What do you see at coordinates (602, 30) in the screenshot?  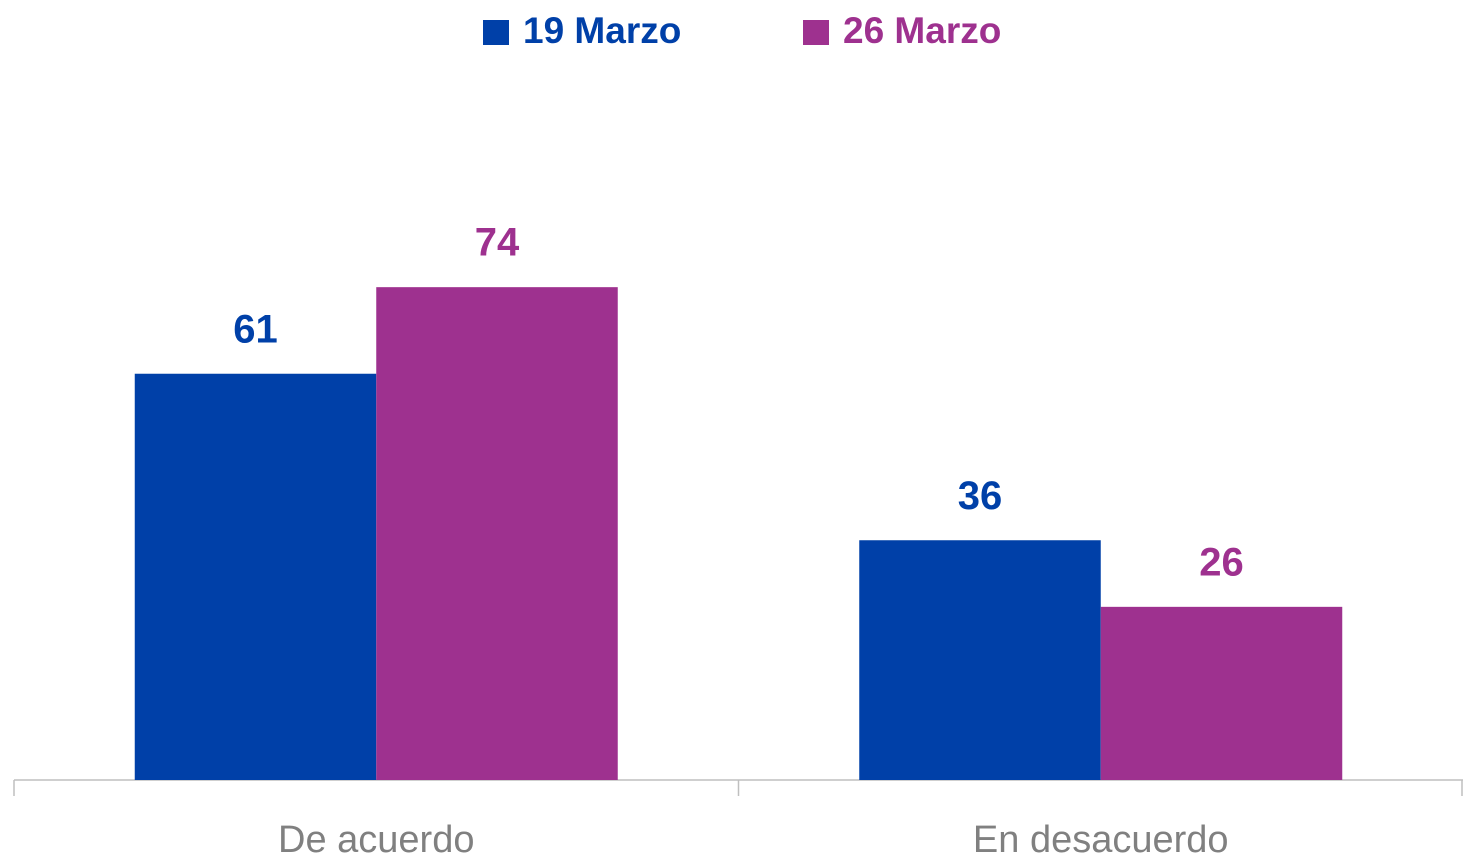 I see `legend-label: 19 Marzo` at bounding box center [602, 30].